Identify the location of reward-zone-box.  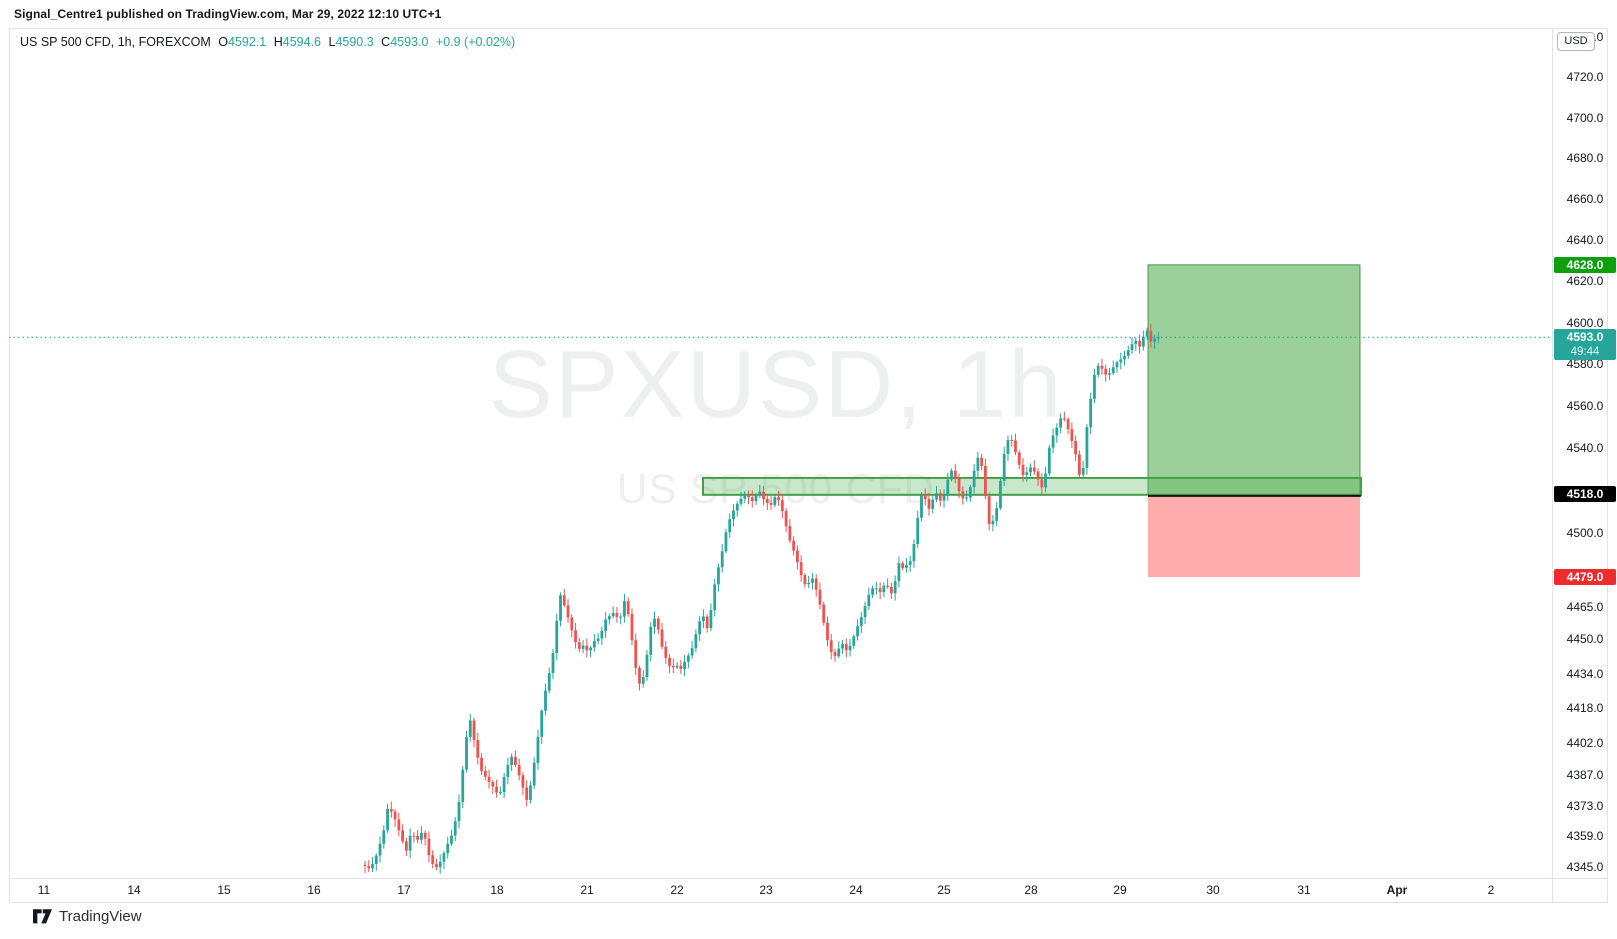
(1254, 379).